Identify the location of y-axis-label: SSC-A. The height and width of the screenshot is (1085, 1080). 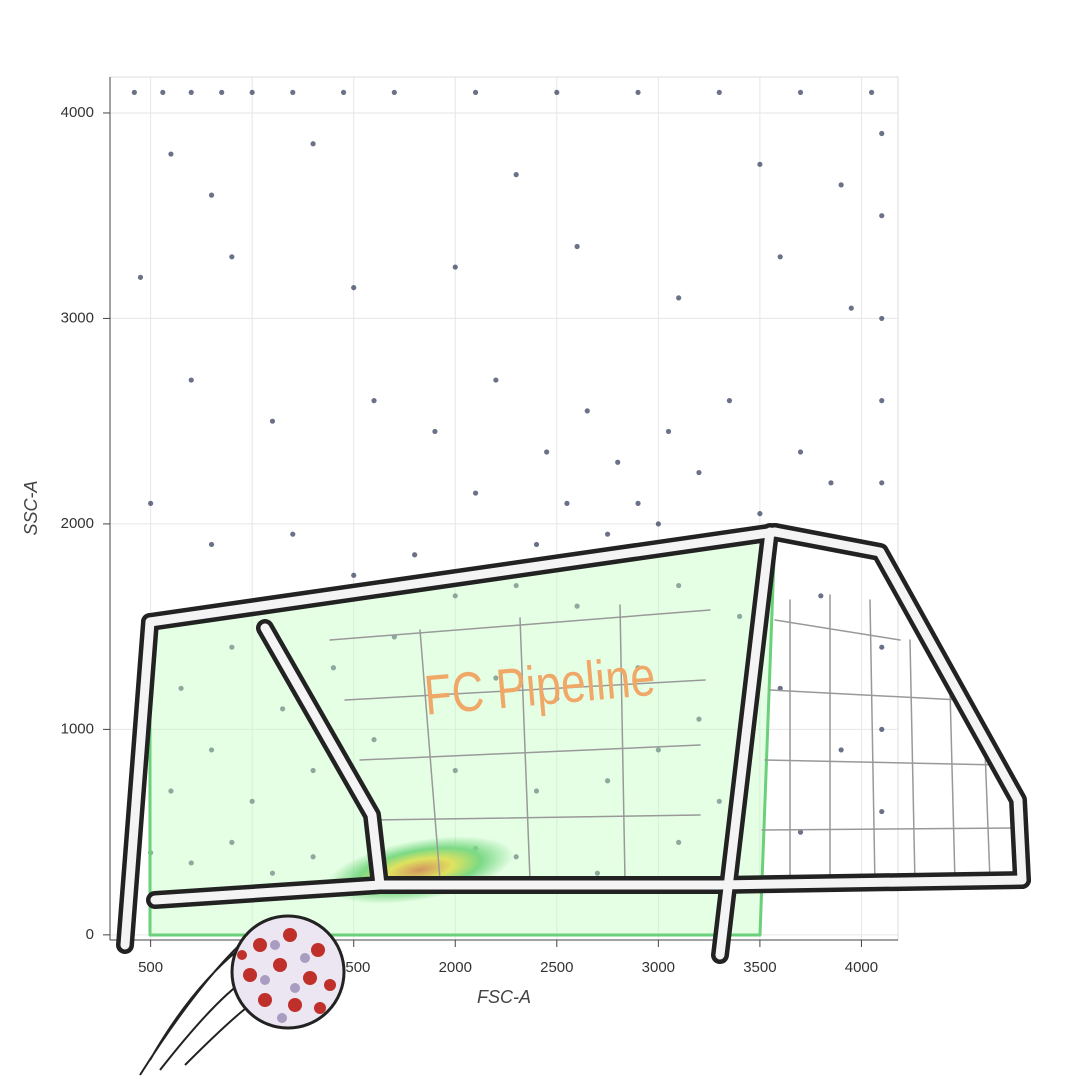
(31, 507).